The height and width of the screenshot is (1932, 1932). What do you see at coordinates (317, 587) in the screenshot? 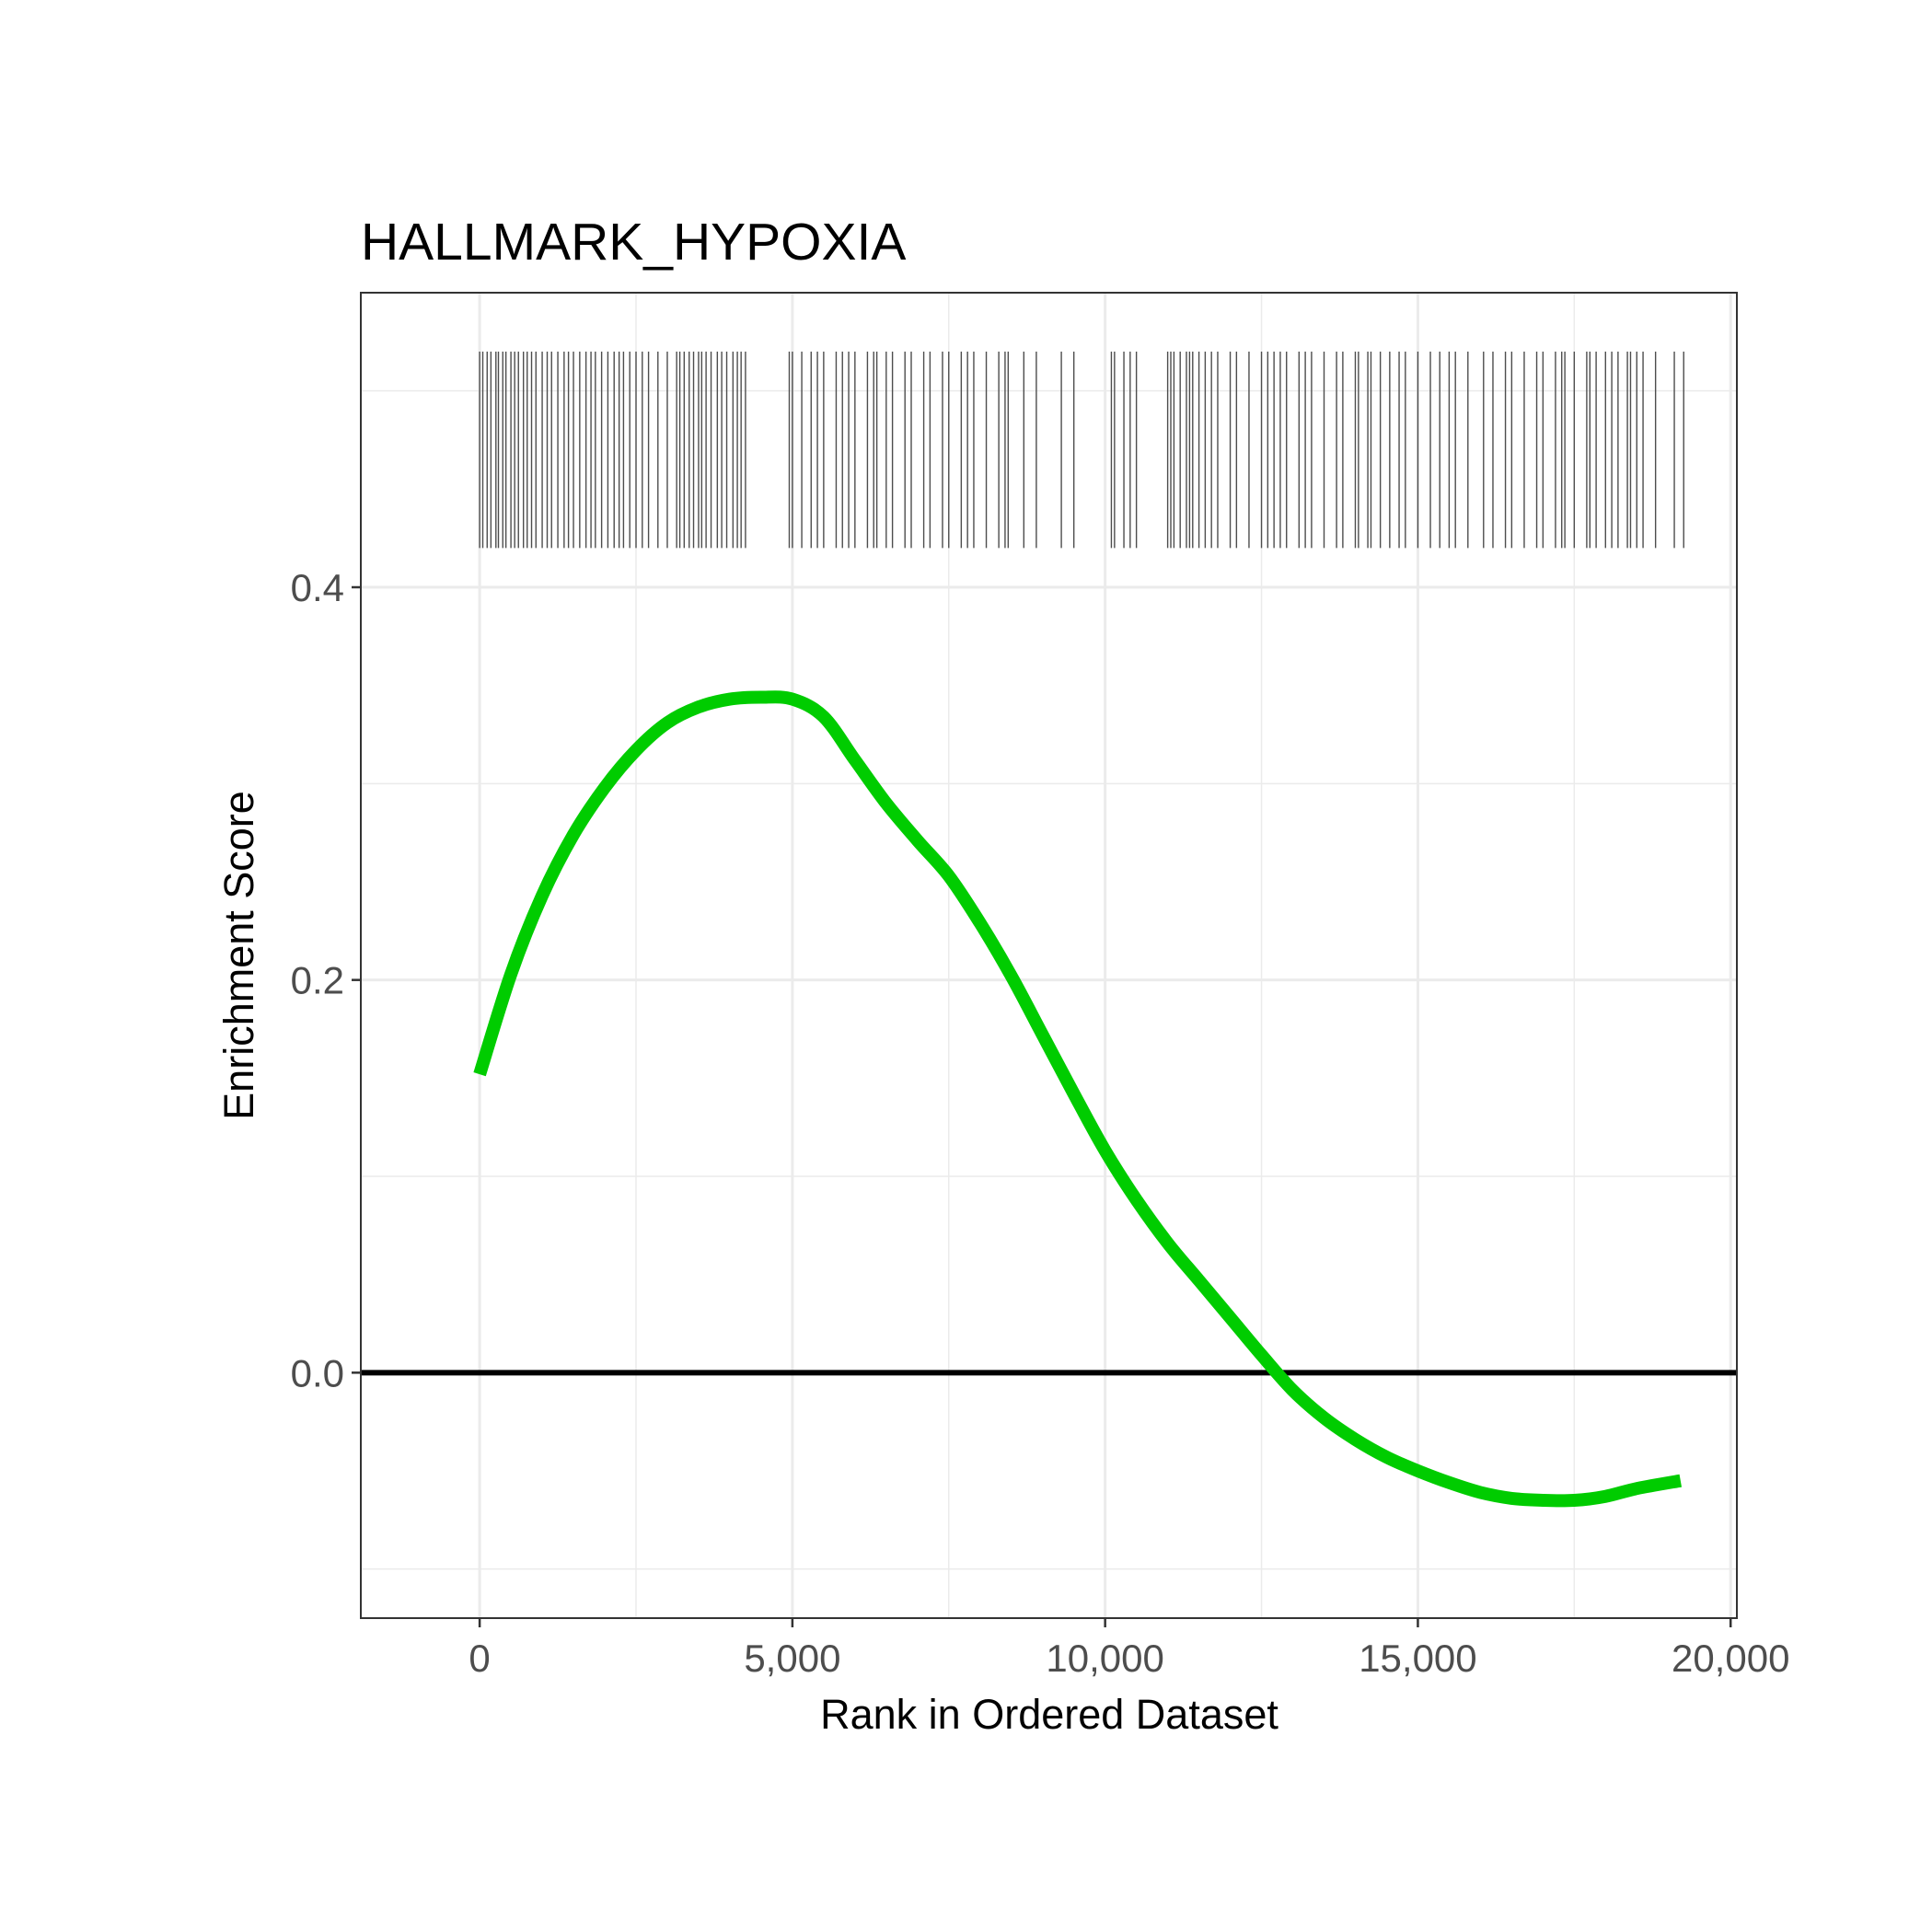
I see `y-tick-label: 0.4` at bounding box center [317, 587].